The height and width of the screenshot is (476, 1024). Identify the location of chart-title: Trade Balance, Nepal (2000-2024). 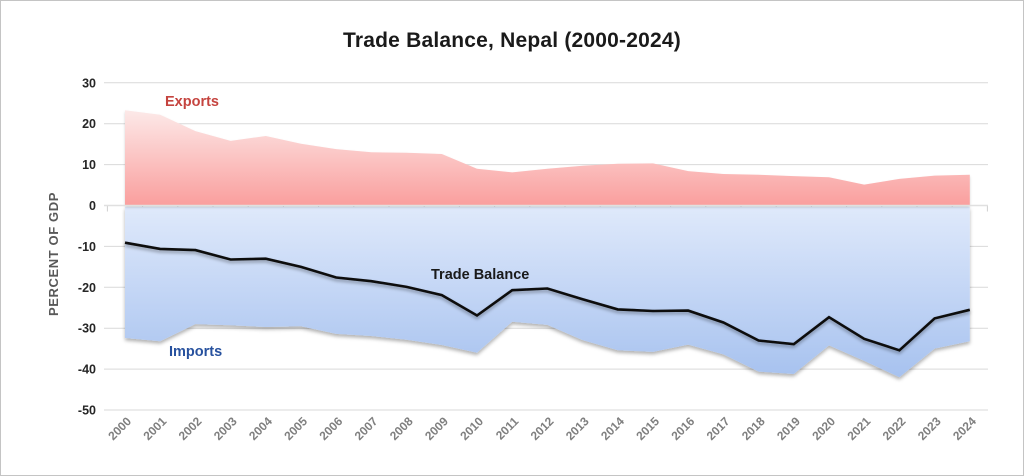
(512, 40).